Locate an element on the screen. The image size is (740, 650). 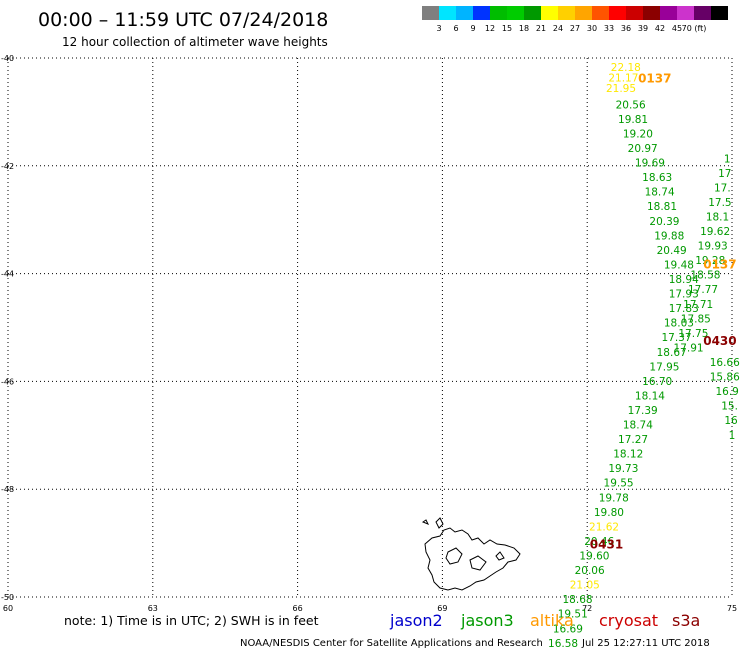
satellite-legend: jason2 jason3 altika cryosat s3a is located at coordinates (544, 620).